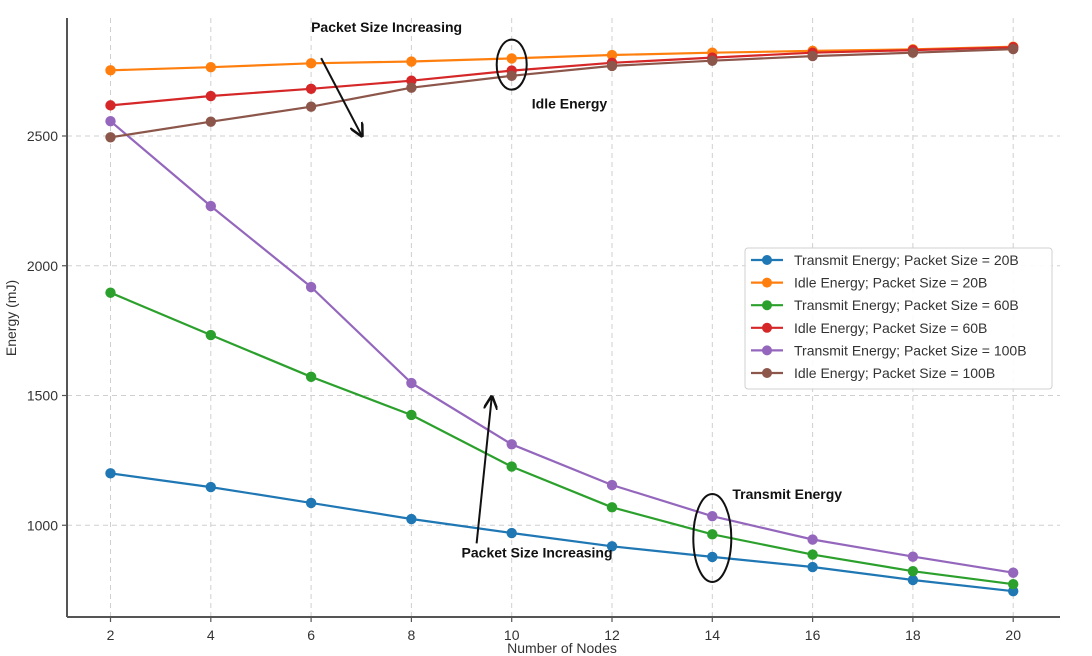 The image size is (1092, 656). What do you see at coordinates (894, 373) in the screenshot?
I see `legend-label: Idle Energy; Packet Size = 100B` at bounding box center [894, 373].